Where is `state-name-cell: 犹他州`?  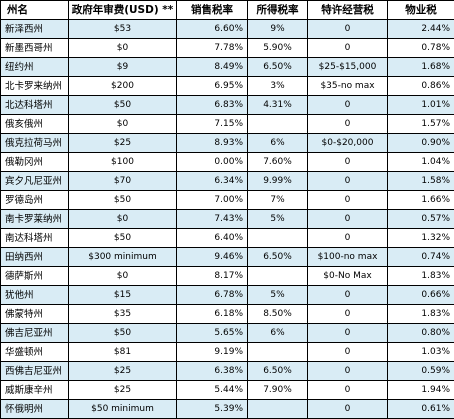 state-name-cell: 犹他州 is located at coordinates (35, 295).